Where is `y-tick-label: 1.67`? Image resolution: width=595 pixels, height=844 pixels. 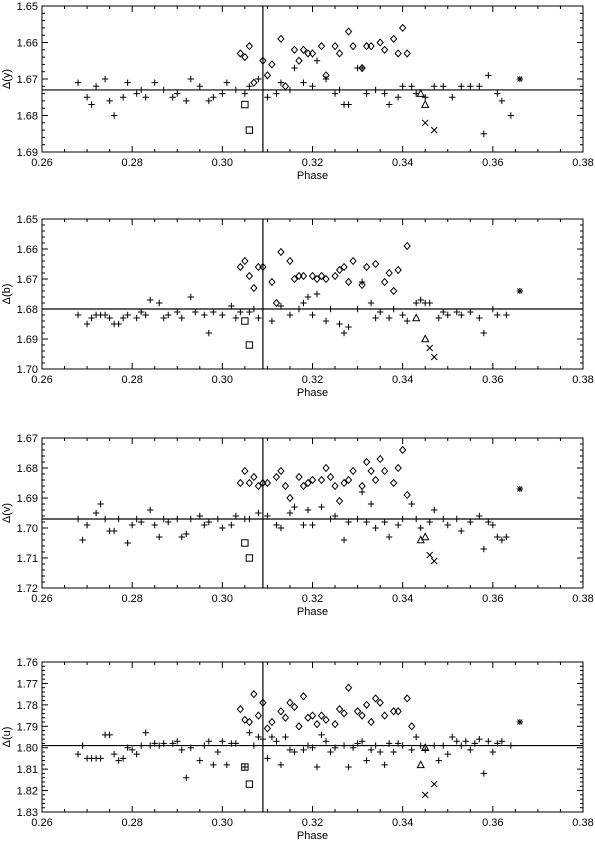
y-tick-label: 1.67 is located at coordinates (27, 80).